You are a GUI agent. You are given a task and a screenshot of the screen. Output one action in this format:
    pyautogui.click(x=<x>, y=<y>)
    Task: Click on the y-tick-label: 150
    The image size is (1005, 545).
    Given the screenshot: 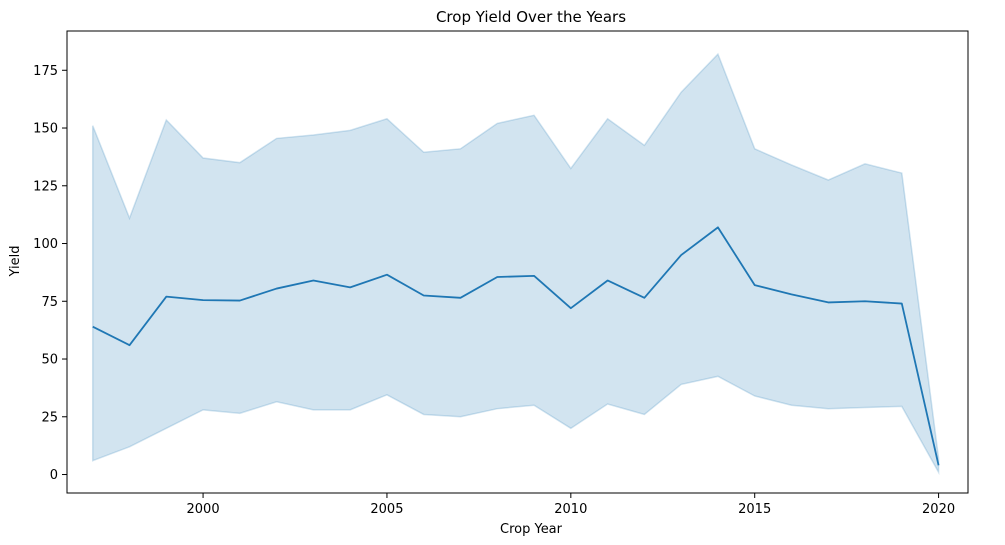 What is the action you would take?
    pyautogui.click(x=45, y=129)
    